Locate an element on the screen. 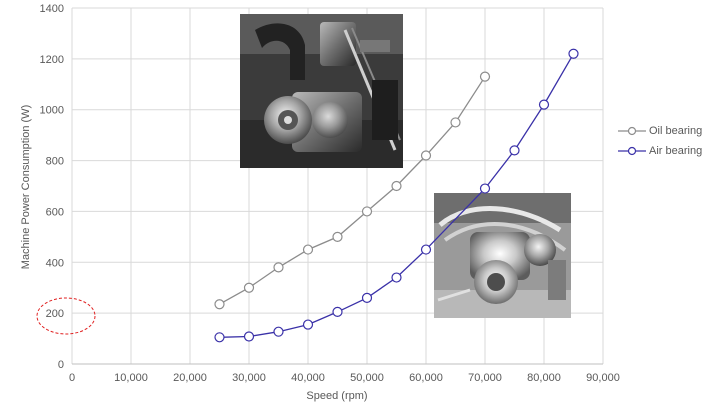 The width and height of the screenshot is (706, 412). y-tick-label: 400 is located at coordinates (55, 263).